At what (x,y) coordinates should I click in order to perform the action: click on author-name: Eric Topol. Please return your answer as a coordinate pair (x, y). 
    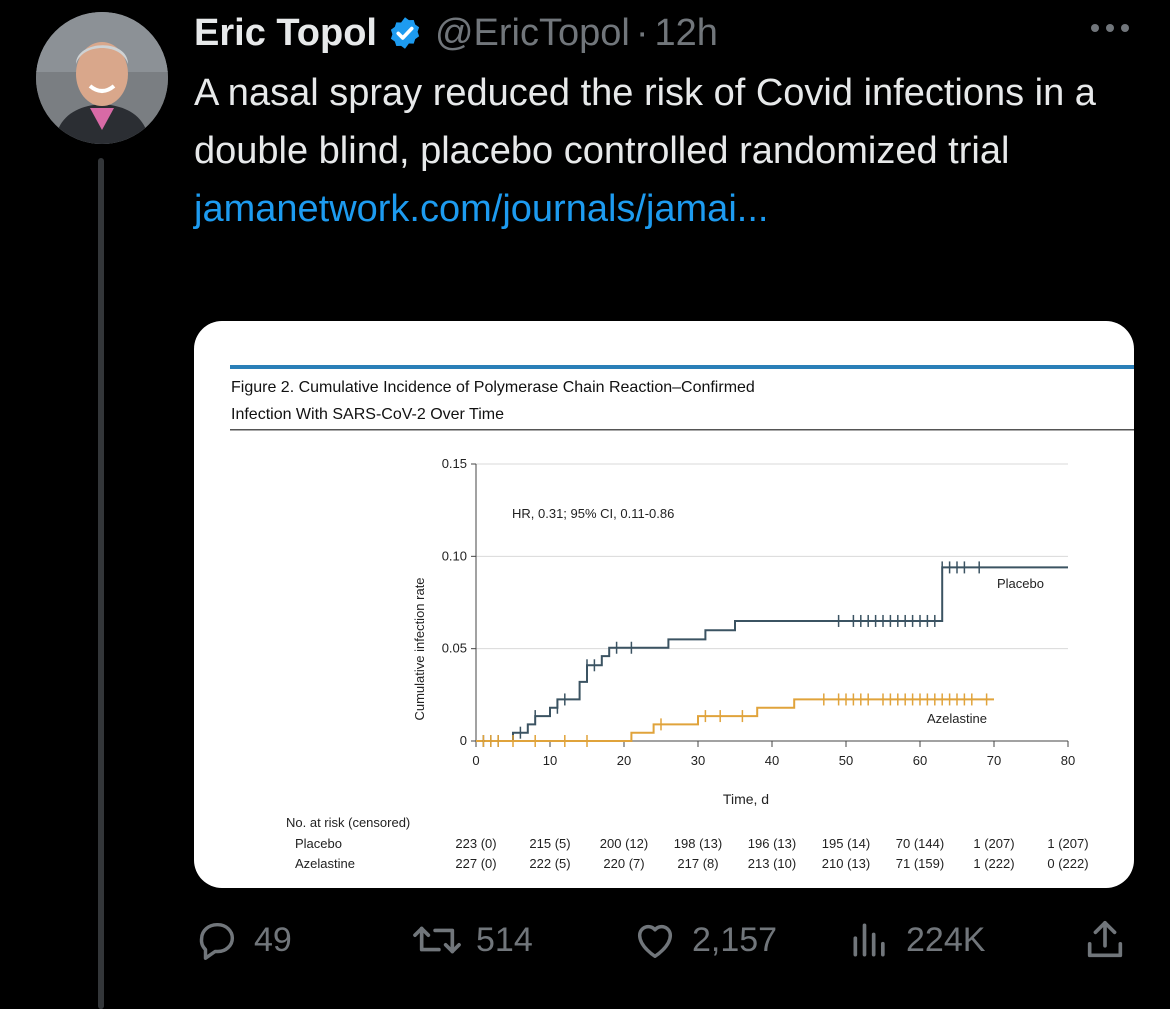
    Looking at the image, I should click on (285, 32).